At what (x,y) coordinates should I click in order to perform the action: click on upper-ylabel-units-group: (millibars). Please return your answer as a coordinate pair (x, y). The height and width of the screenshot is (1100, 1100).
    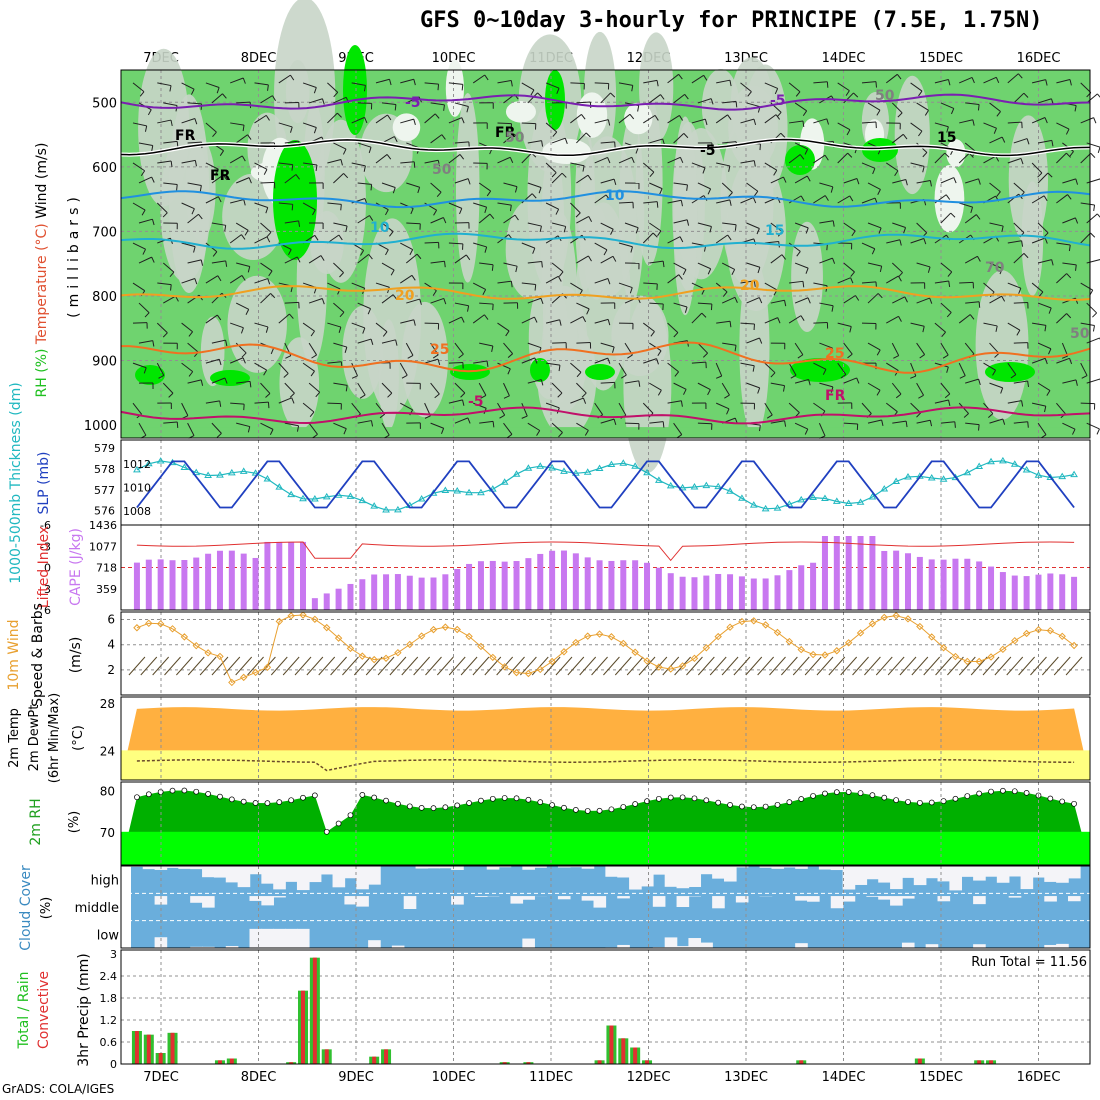
    Looking at the image, I should click on (74, 255).